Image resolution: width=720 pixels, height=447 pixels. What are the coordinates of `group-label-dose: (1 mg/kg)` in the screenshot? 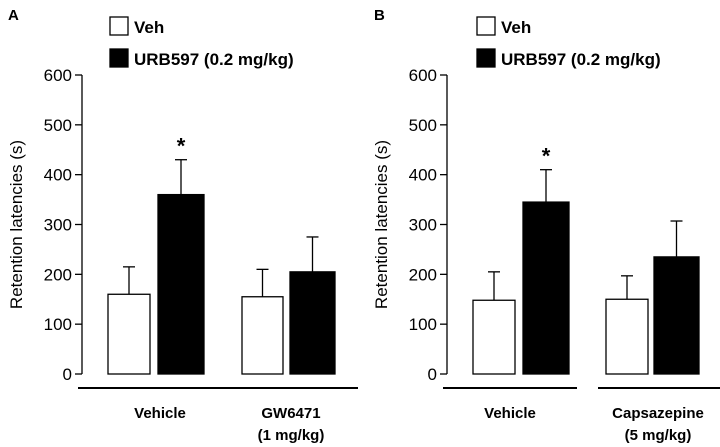 It's located at (291, 435).